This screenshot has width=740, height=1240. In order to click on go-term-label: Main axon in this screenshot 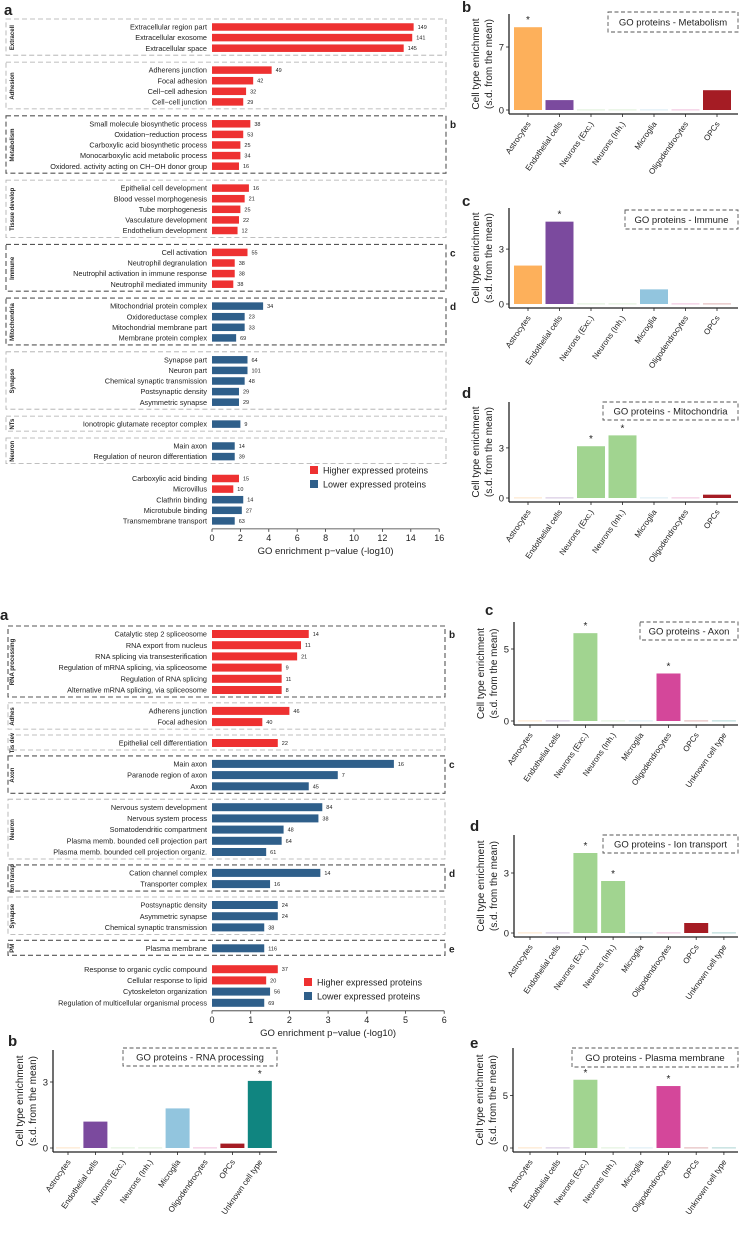, I will do `click(190, 446)`.